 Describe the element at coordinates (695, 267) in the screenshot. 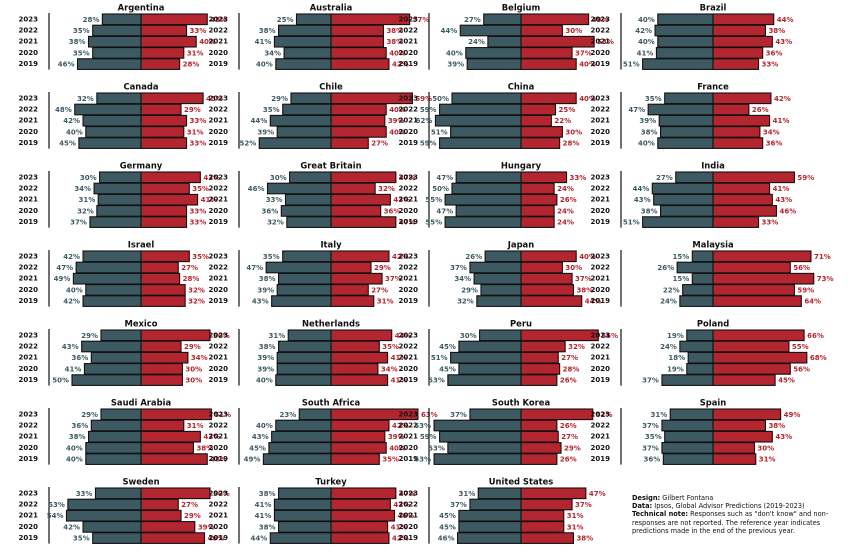

I see `bar-left-malaysia-2022` at that location.